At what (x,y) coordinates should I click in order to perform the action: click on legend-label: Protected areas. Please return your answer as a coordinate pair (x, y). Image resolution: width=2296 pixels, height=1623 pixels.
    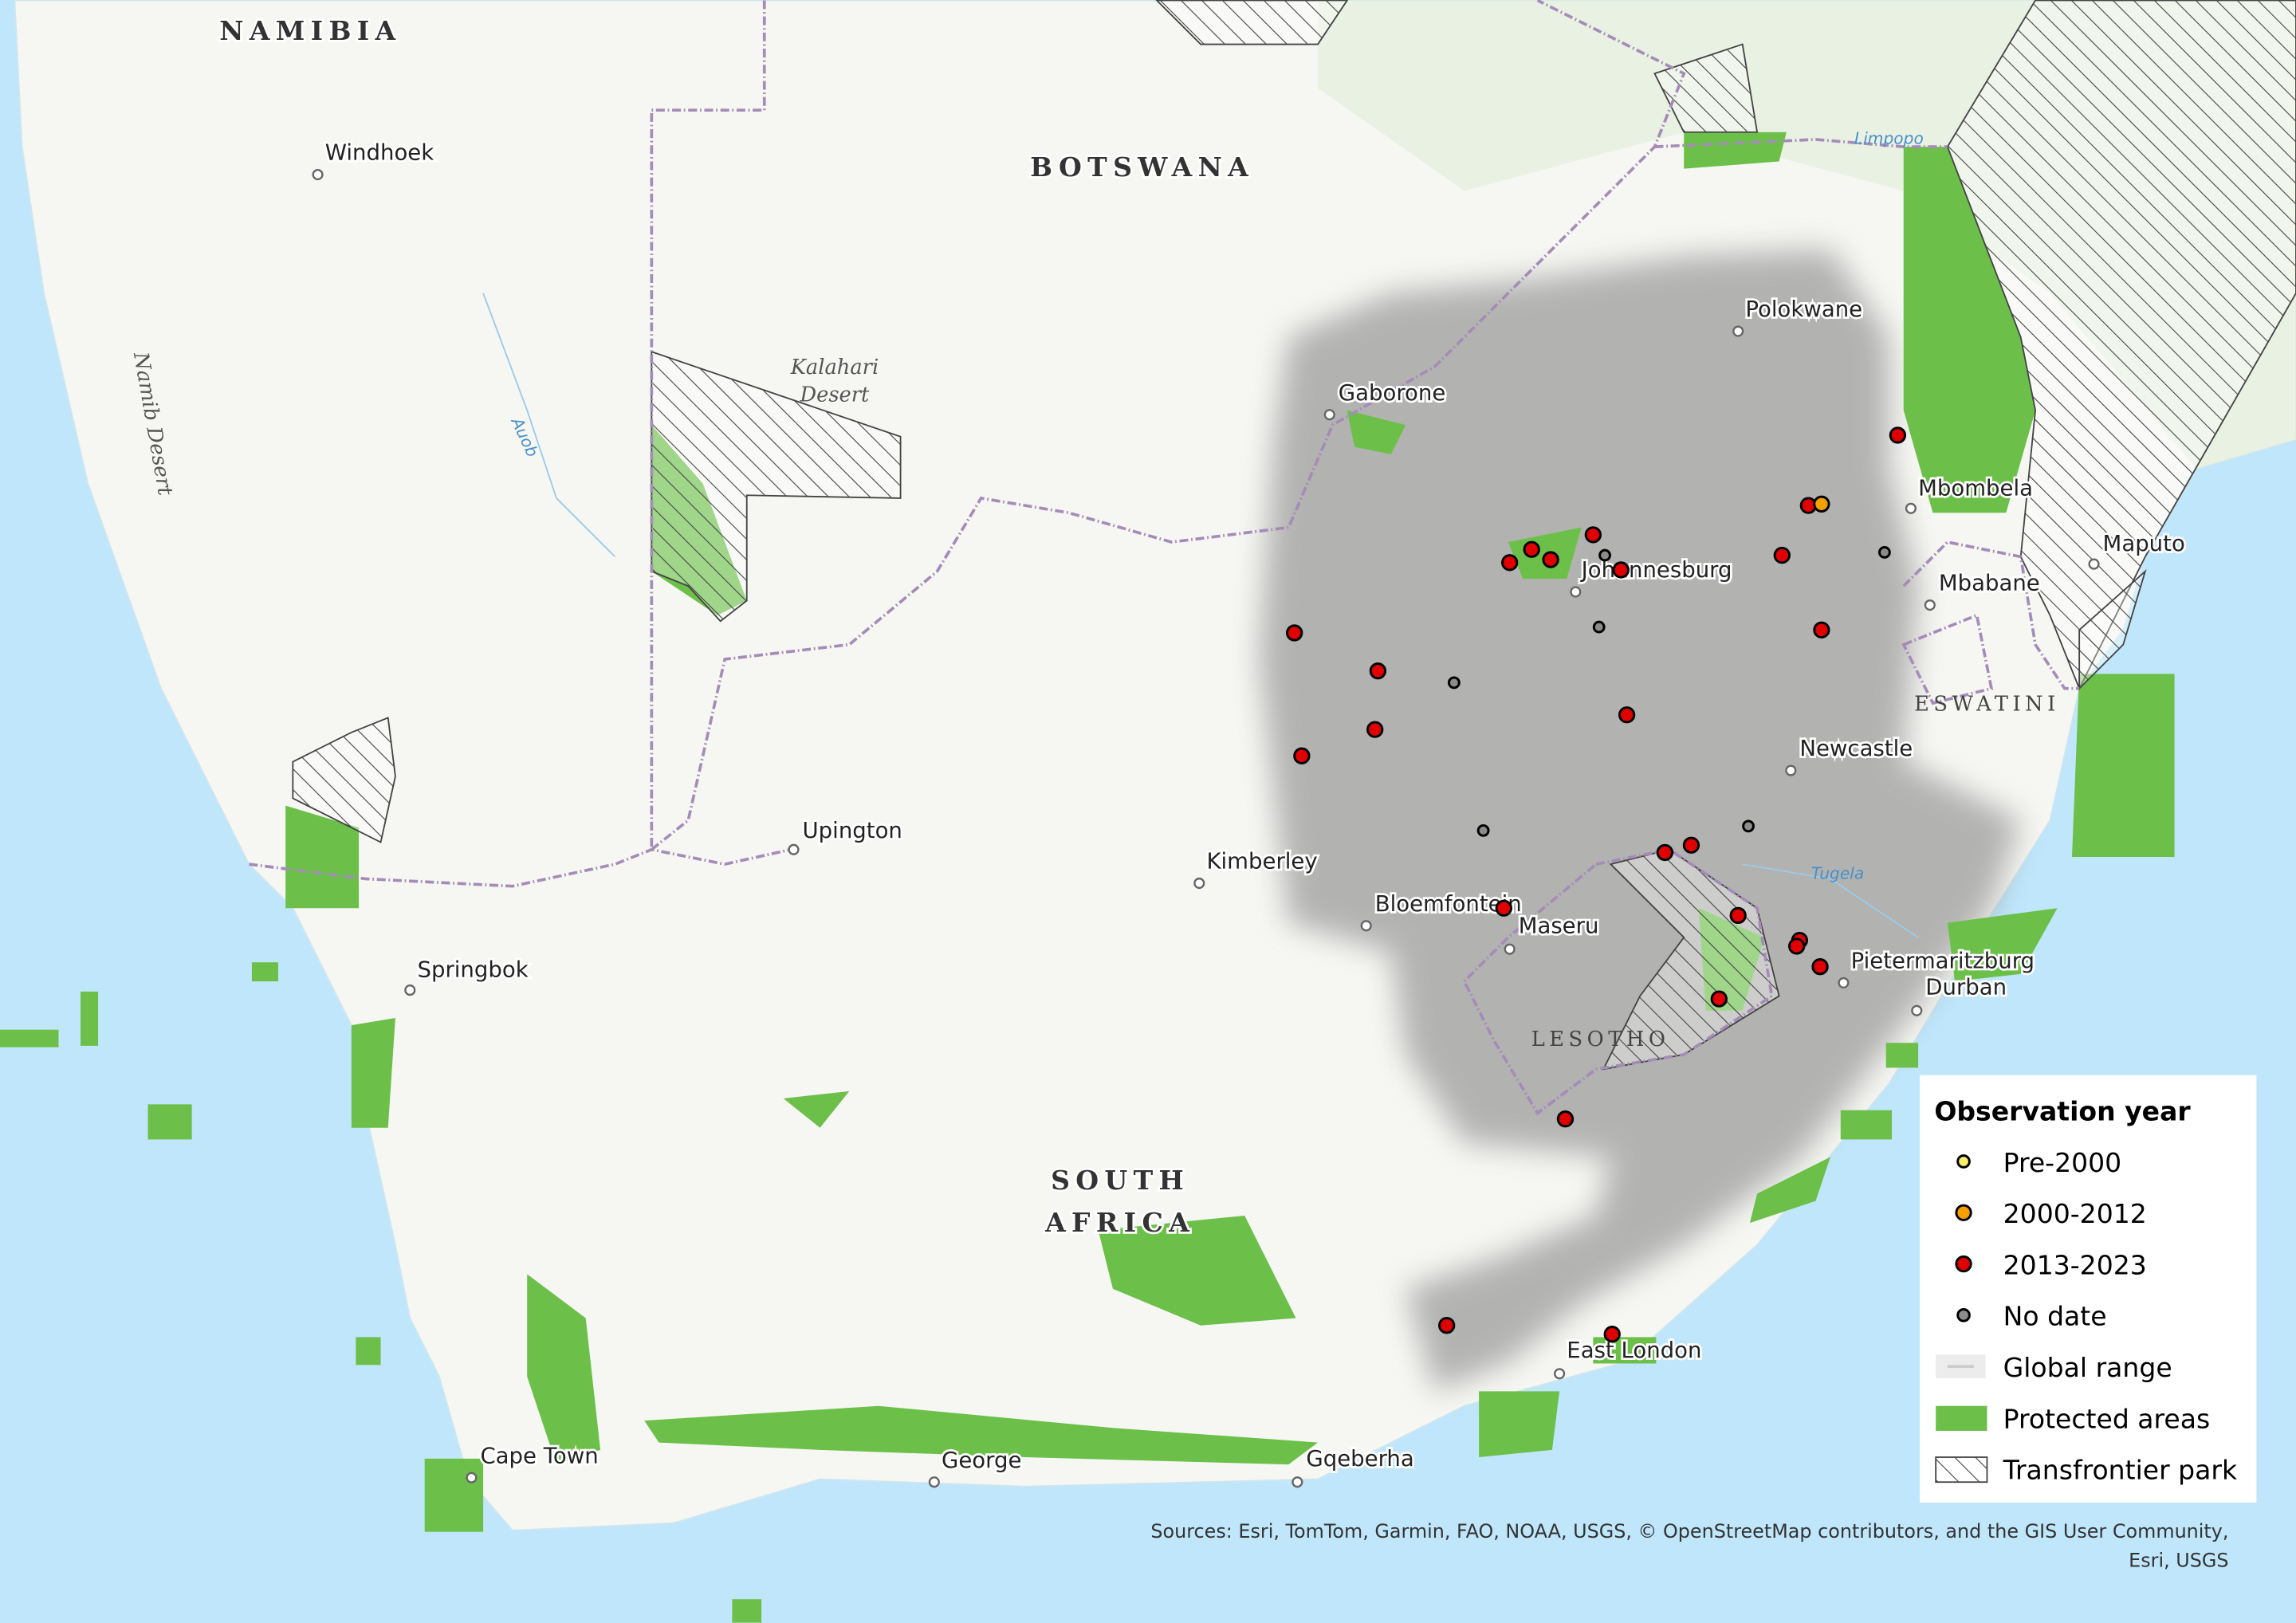
    Looking at the image, I should click on (2107, 1418).